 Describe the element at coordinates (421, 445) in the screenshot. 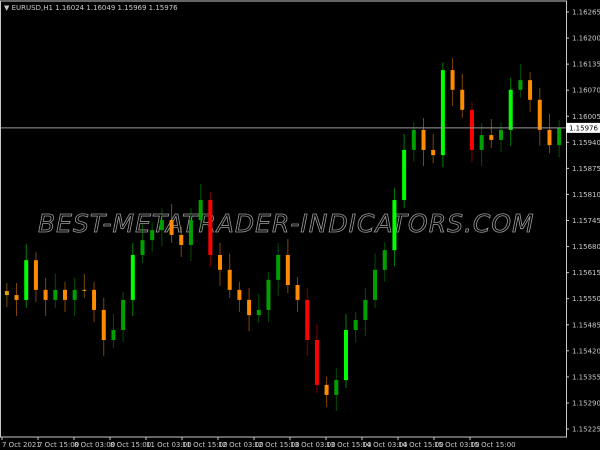

I see `x-tick-label: 14 Oct 15:00` at that location.